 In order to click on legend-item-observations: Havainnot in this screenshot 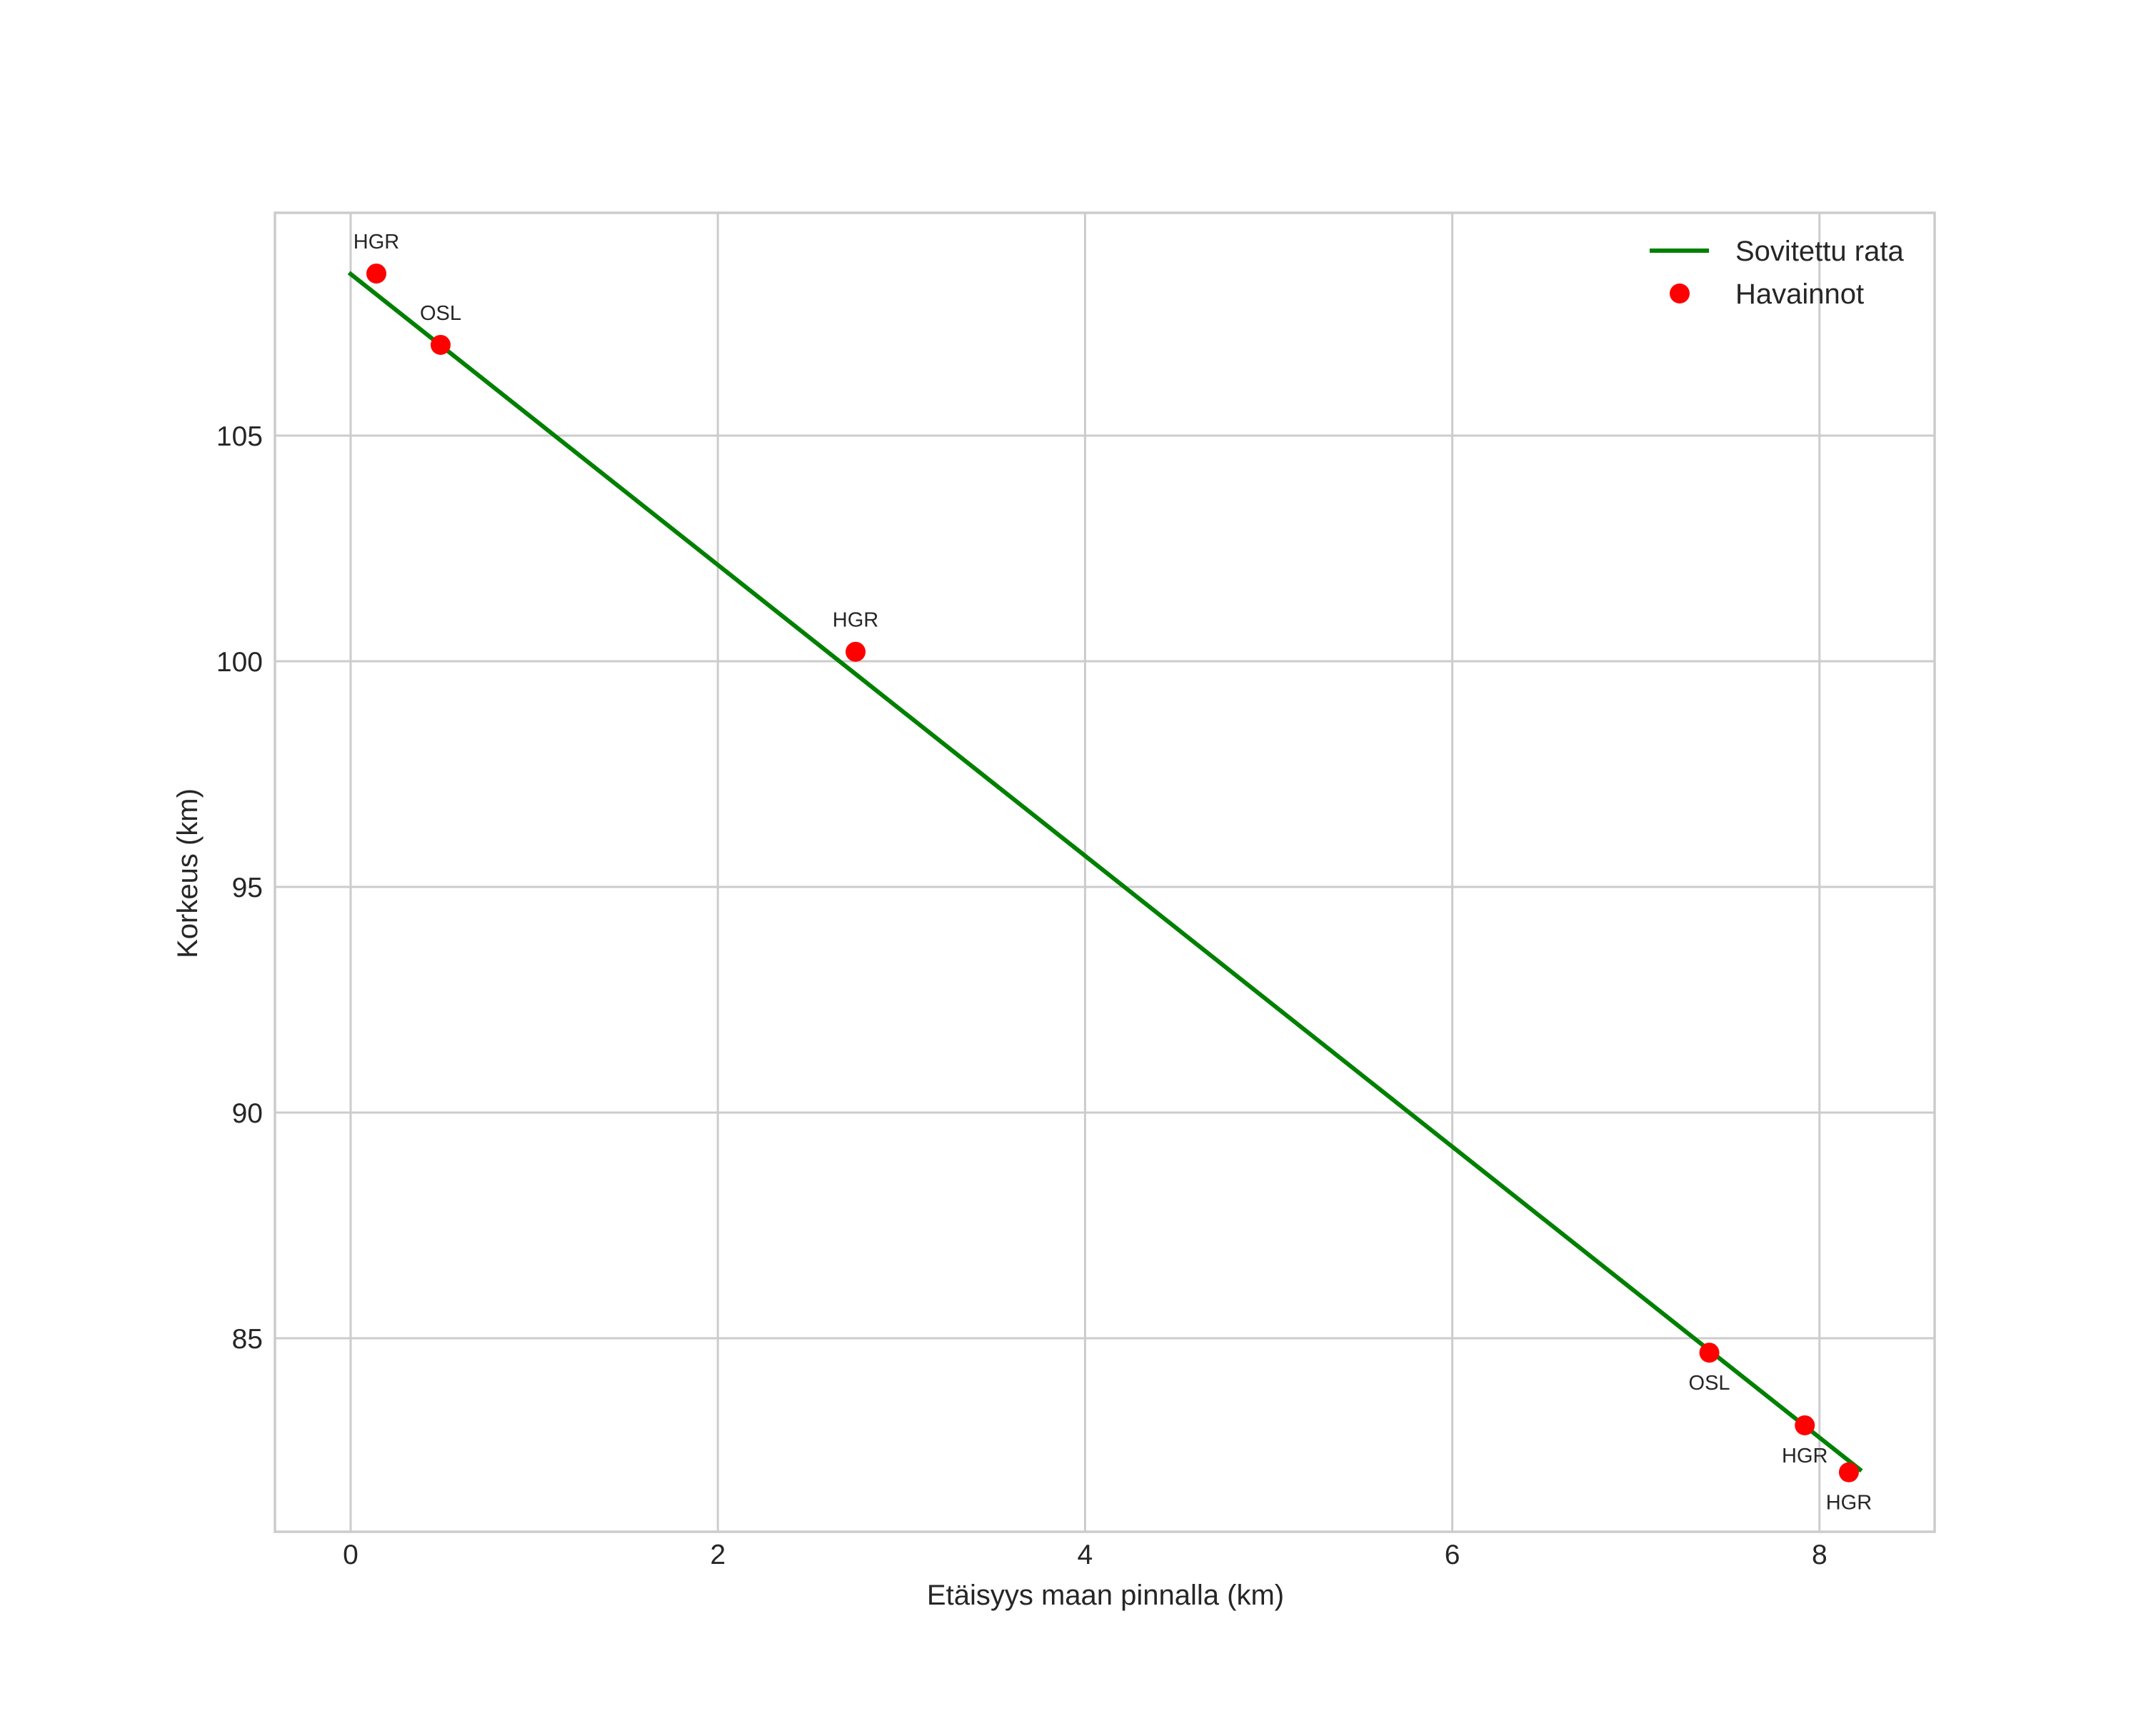, I will do `click(1767, 294)`.